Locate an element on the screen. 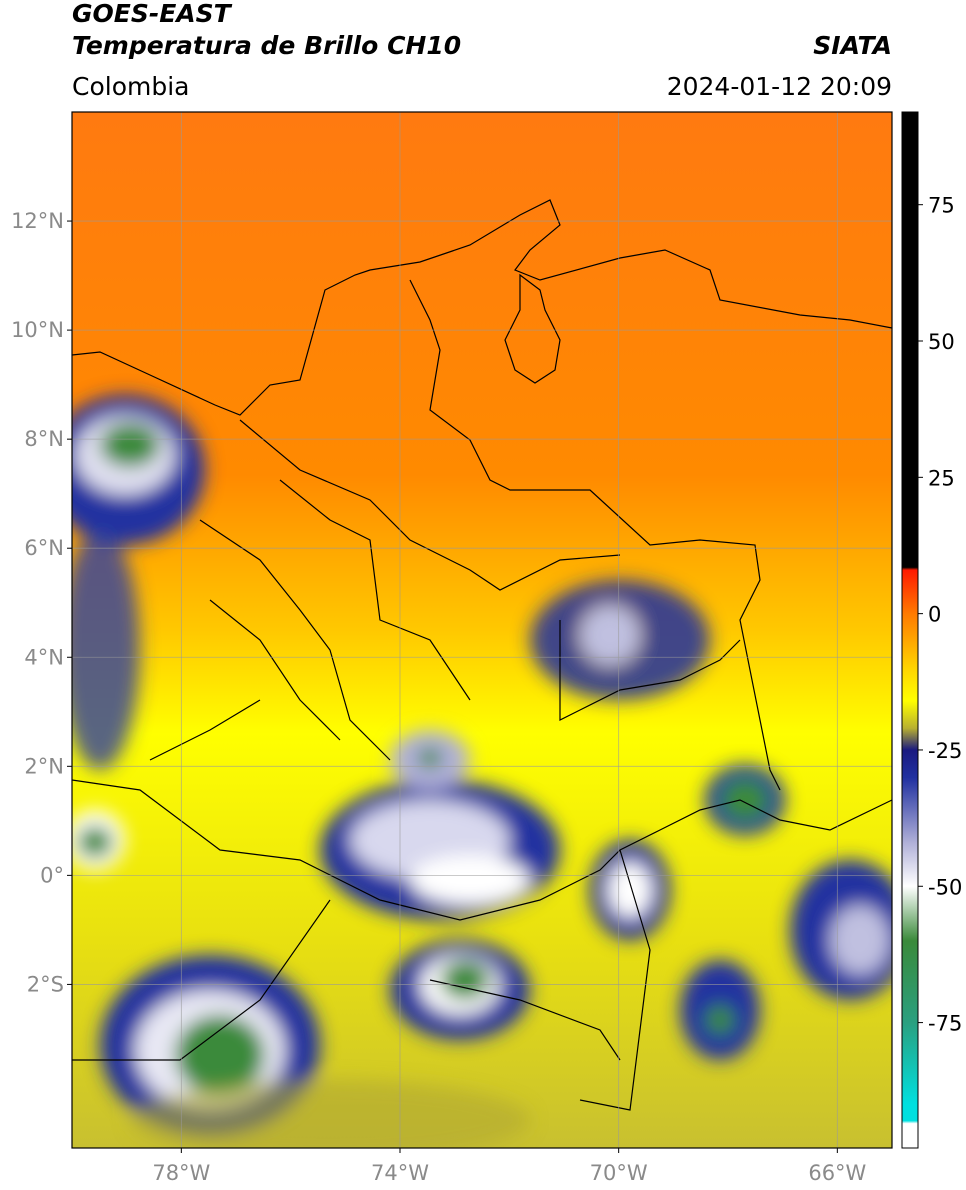 This screenshot has width=966, height=1190. title: GOES-EAST is located at coordinates (152, 14).